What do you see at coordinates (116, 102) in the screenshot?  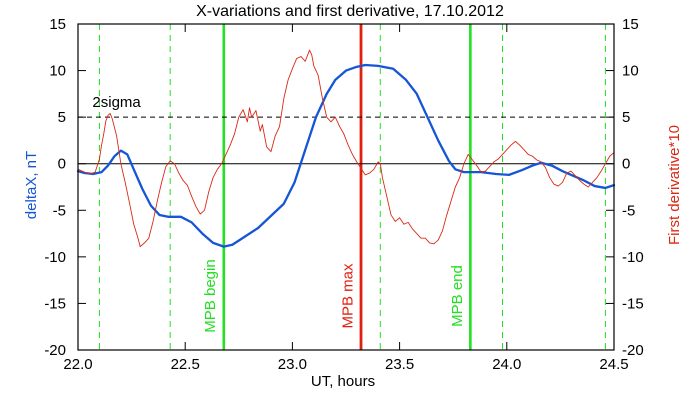 I see `threshold-label: 2sigma` at bounding box center [116, 102].